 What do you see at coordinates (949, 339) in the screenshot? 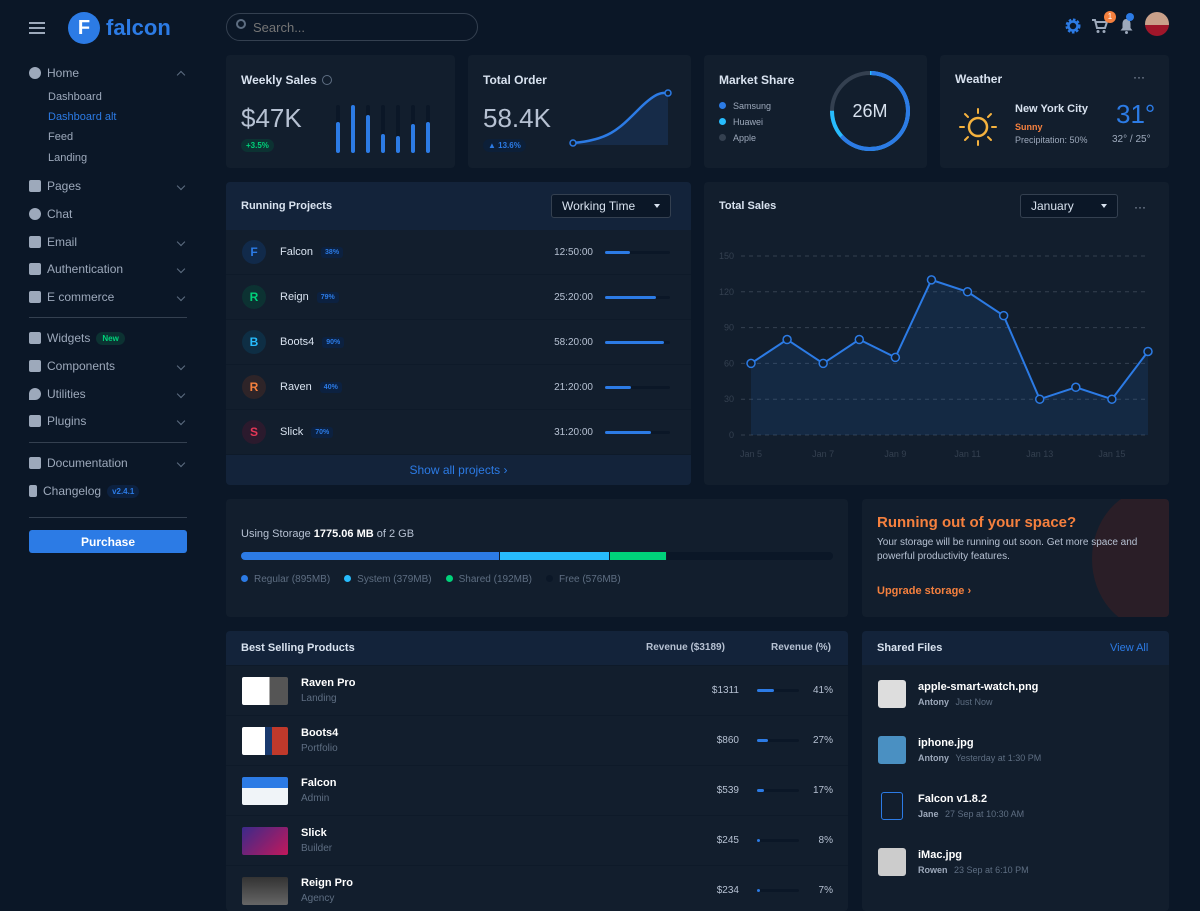
I see `sales-line` at bounding box center [949, 339].